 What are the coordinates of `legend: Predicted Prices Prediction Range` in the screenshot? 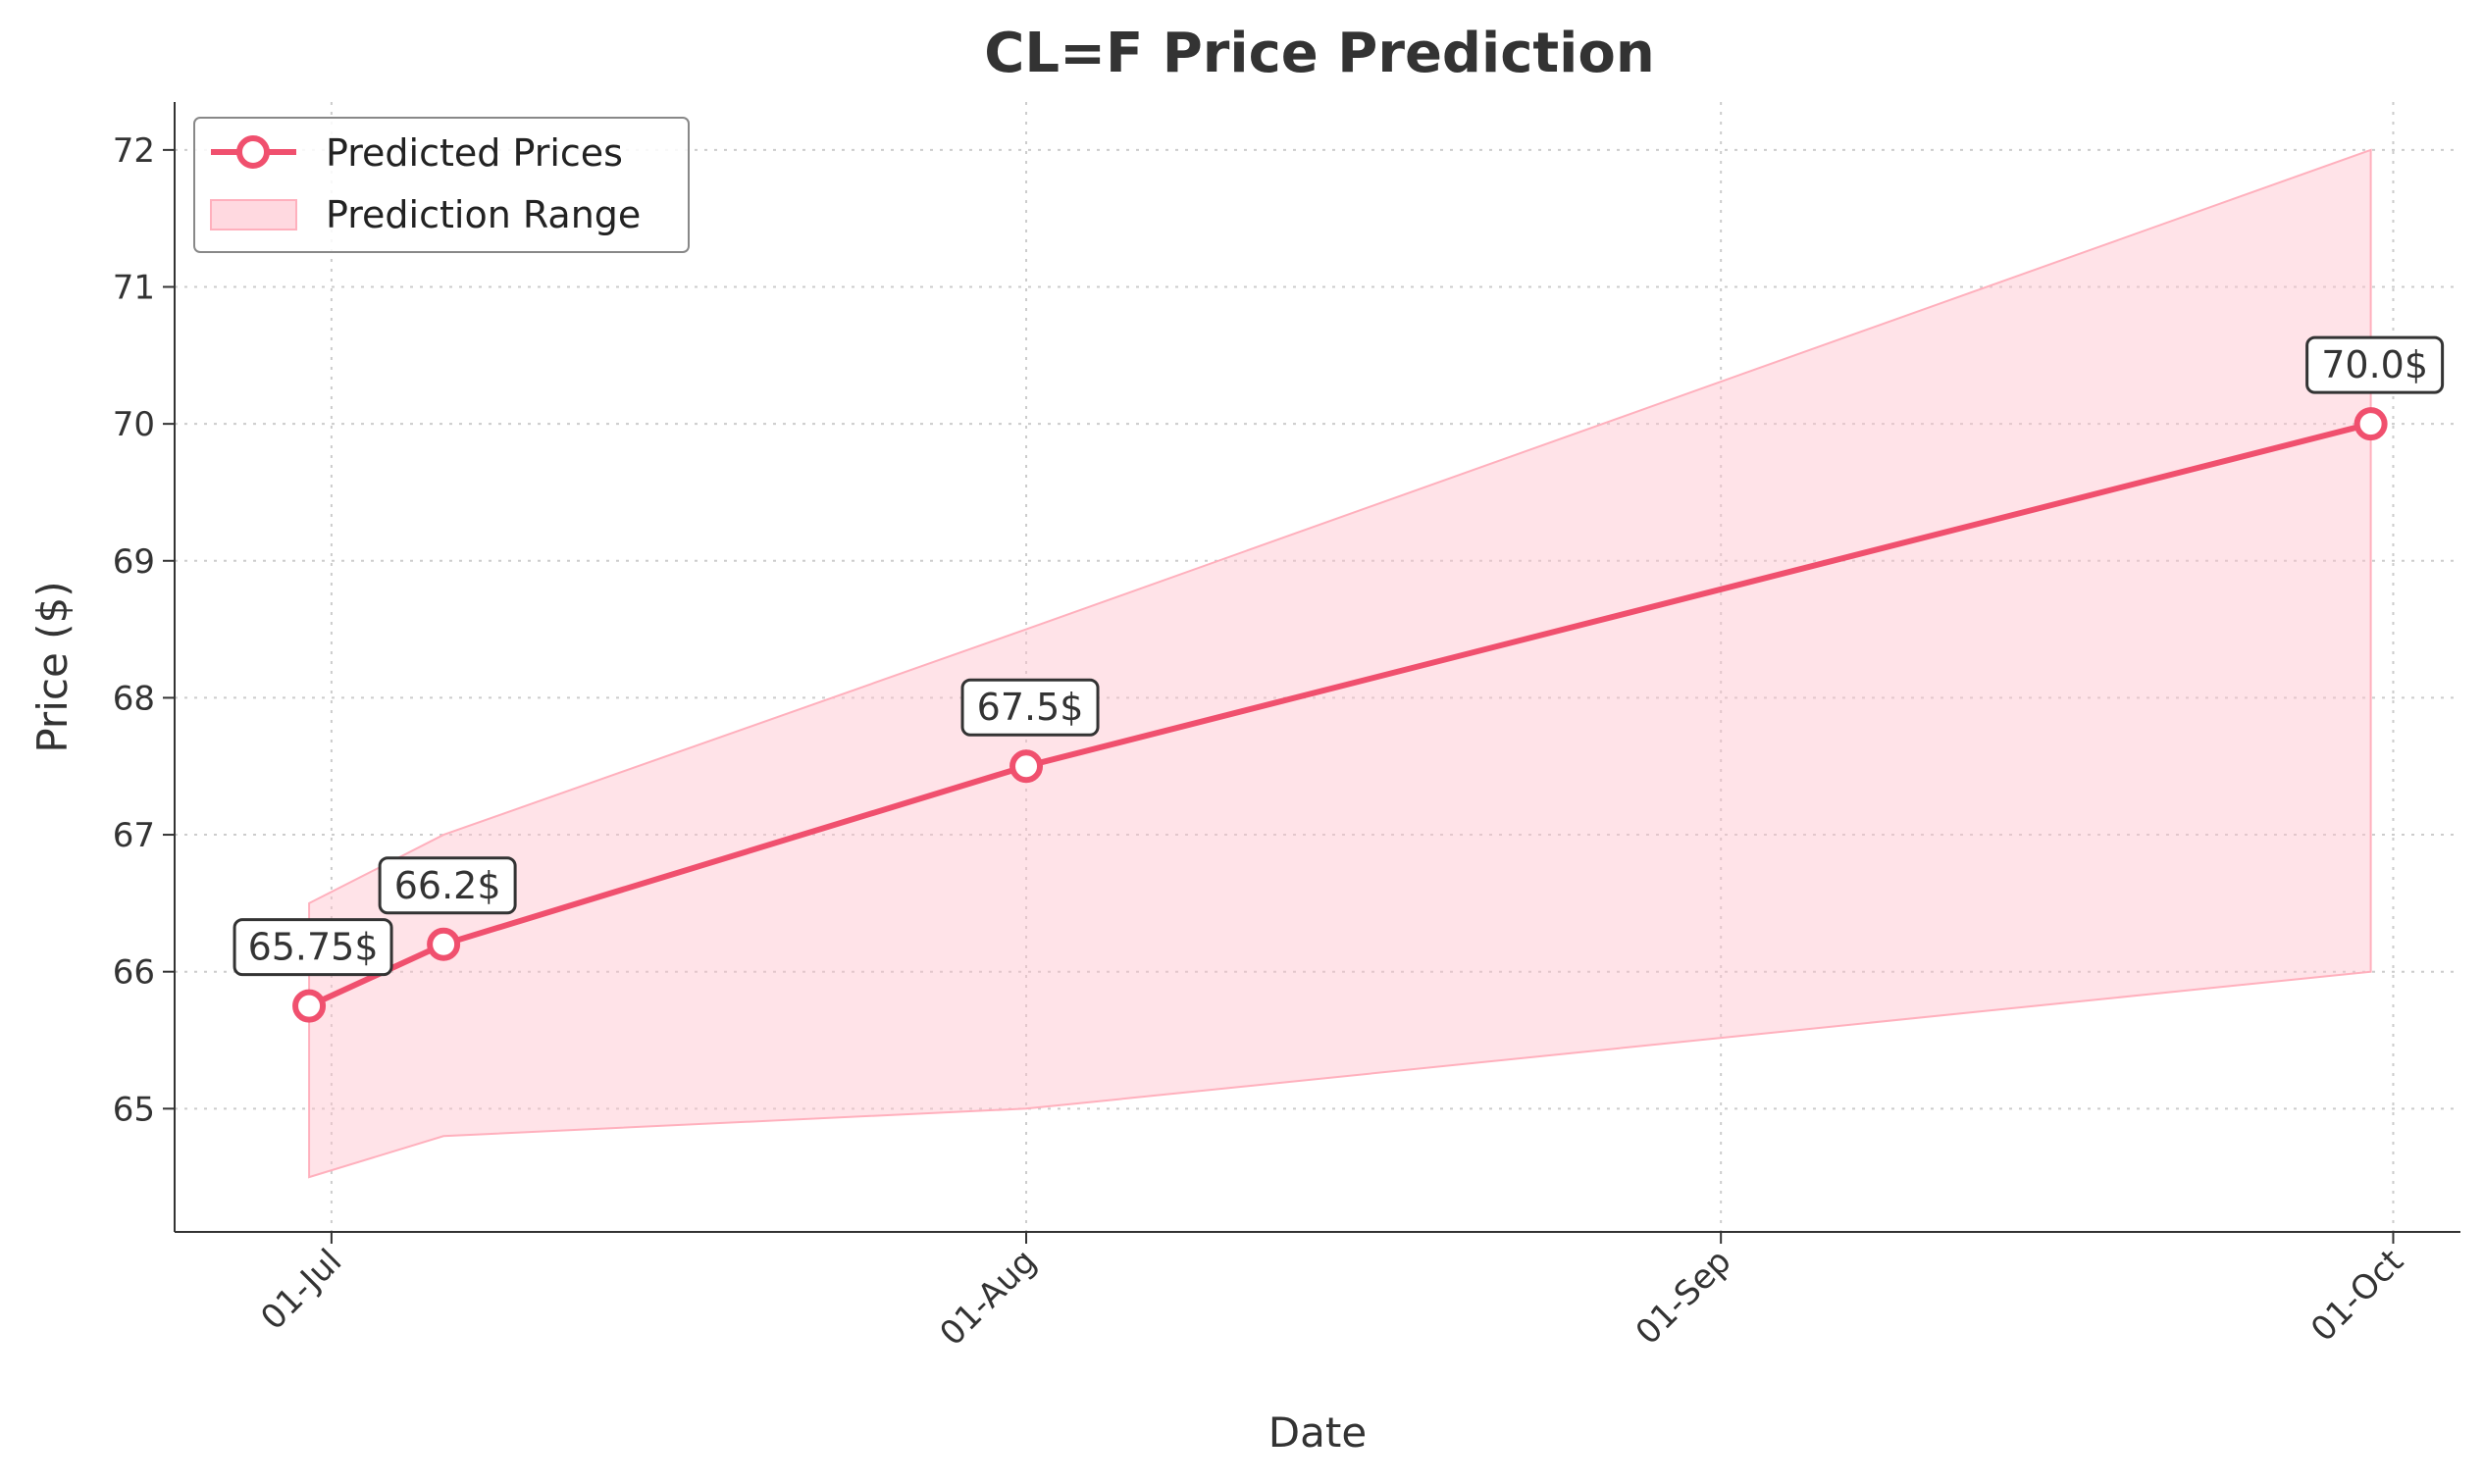 It's located at (441, 185).